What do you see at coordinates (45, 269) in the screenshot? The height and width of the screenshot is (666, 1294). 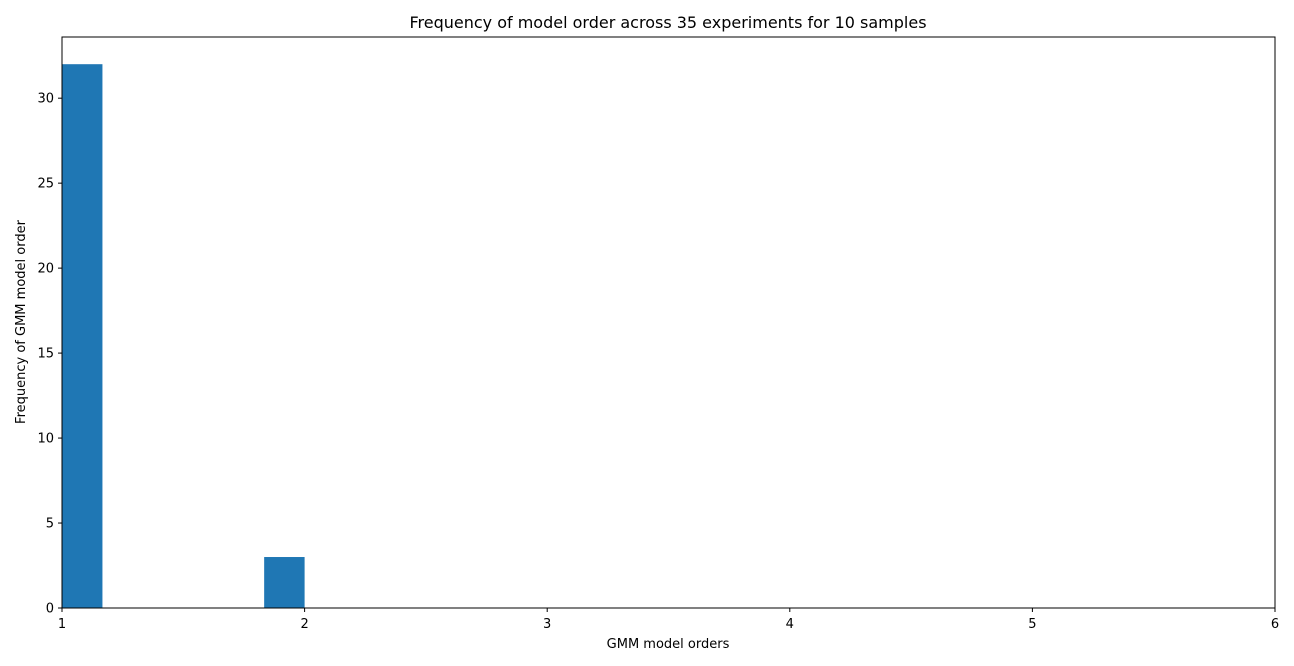 I see `y-tick-label: 20` at bounding box center [45, 269].